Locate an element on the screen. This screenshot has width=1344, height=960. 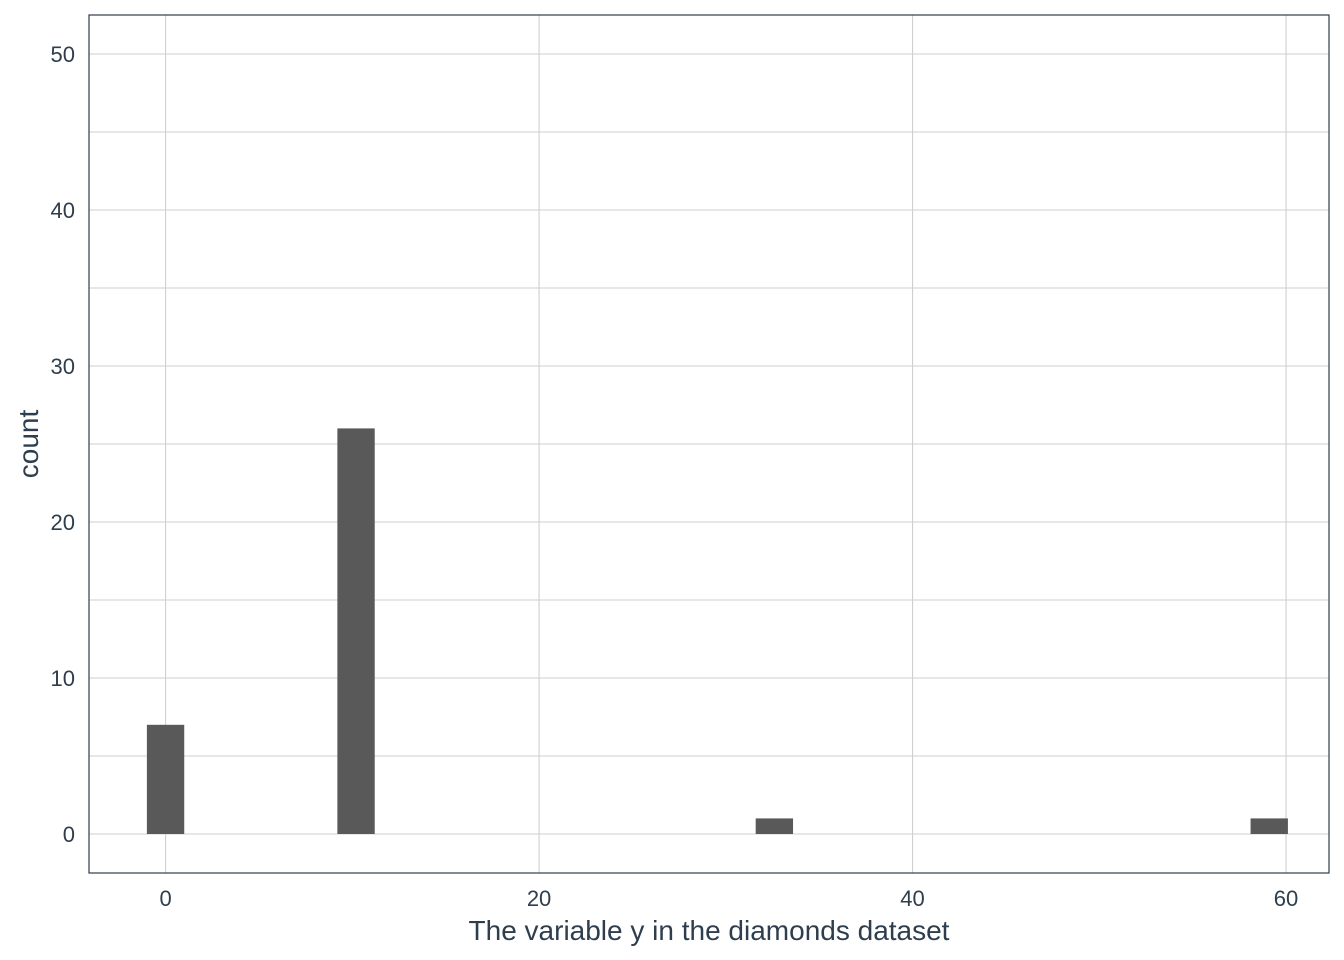
x-tick-label: 60 is located at coordinates (1286, 898).